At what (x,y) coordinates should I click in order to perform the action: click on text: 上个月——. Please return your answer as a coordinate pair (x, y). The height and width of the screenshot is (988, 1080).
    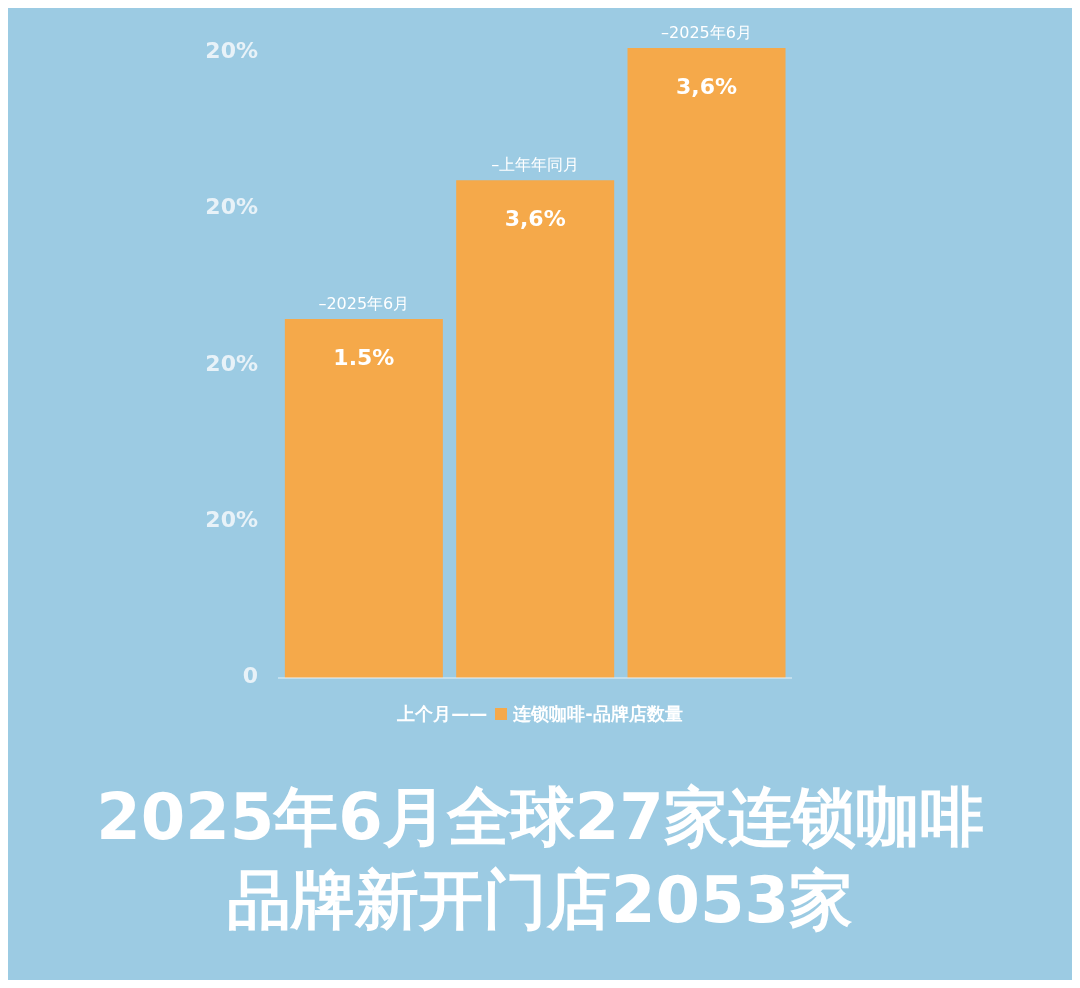
    Looking at the image, I should click on (442, 714).